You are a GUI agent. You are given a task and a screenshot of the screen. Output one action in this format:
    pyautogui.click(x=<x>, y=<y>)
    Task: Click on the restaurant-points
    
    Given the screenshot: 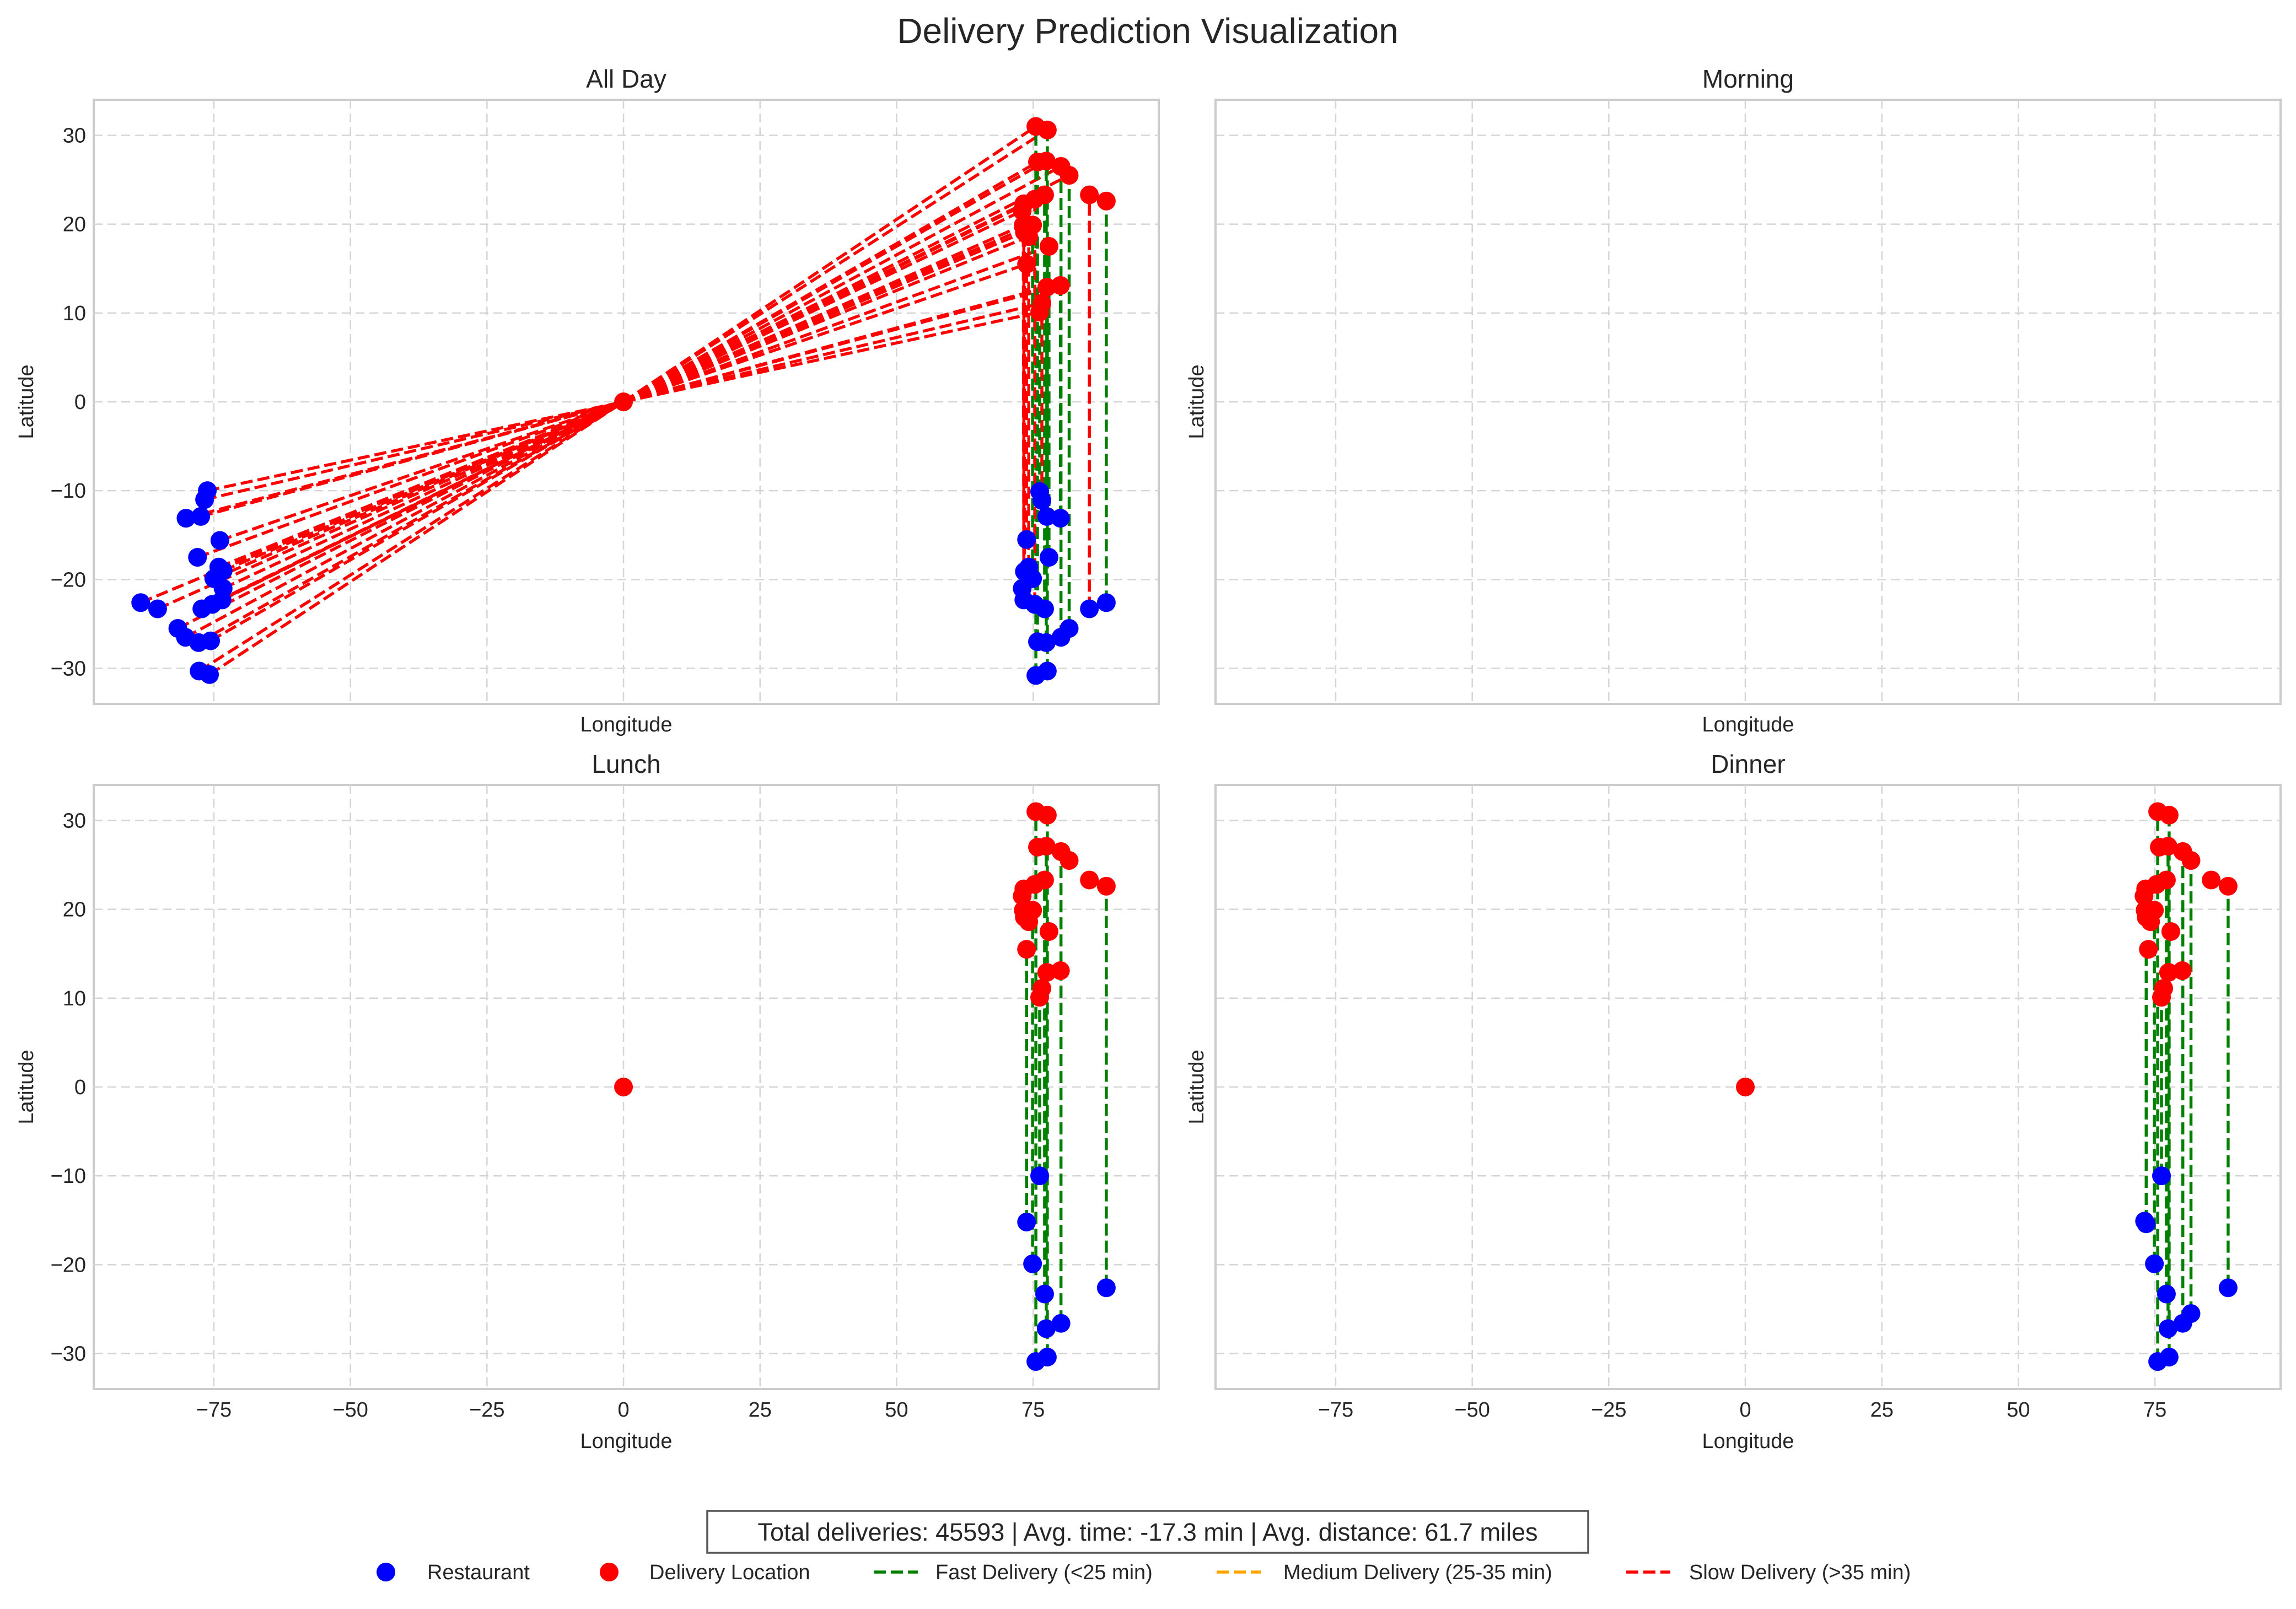 What is the action you would take?
    pyautogui.click(x=623, y=583)
    